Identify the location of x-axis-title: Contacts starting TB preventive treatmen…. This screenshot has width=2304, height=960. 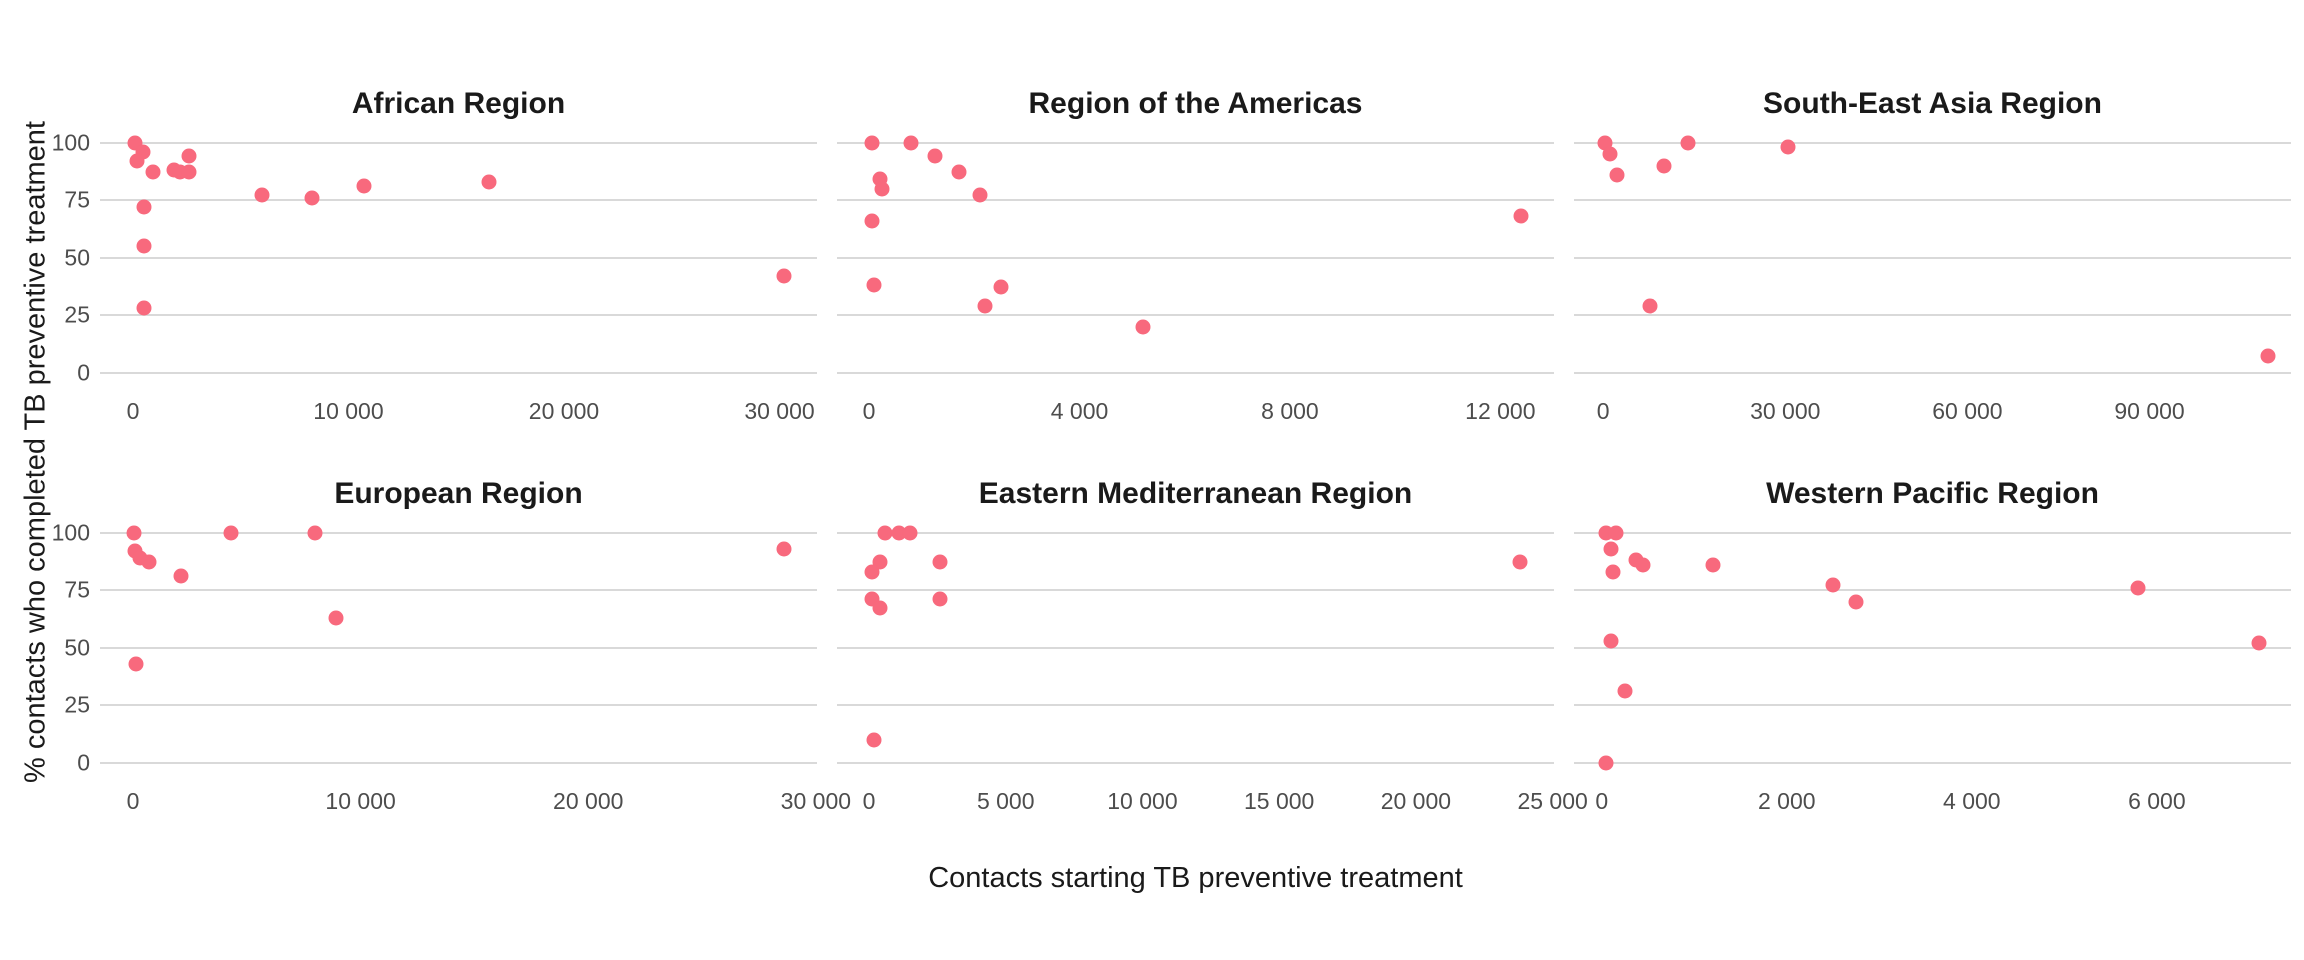
(1195, 878).